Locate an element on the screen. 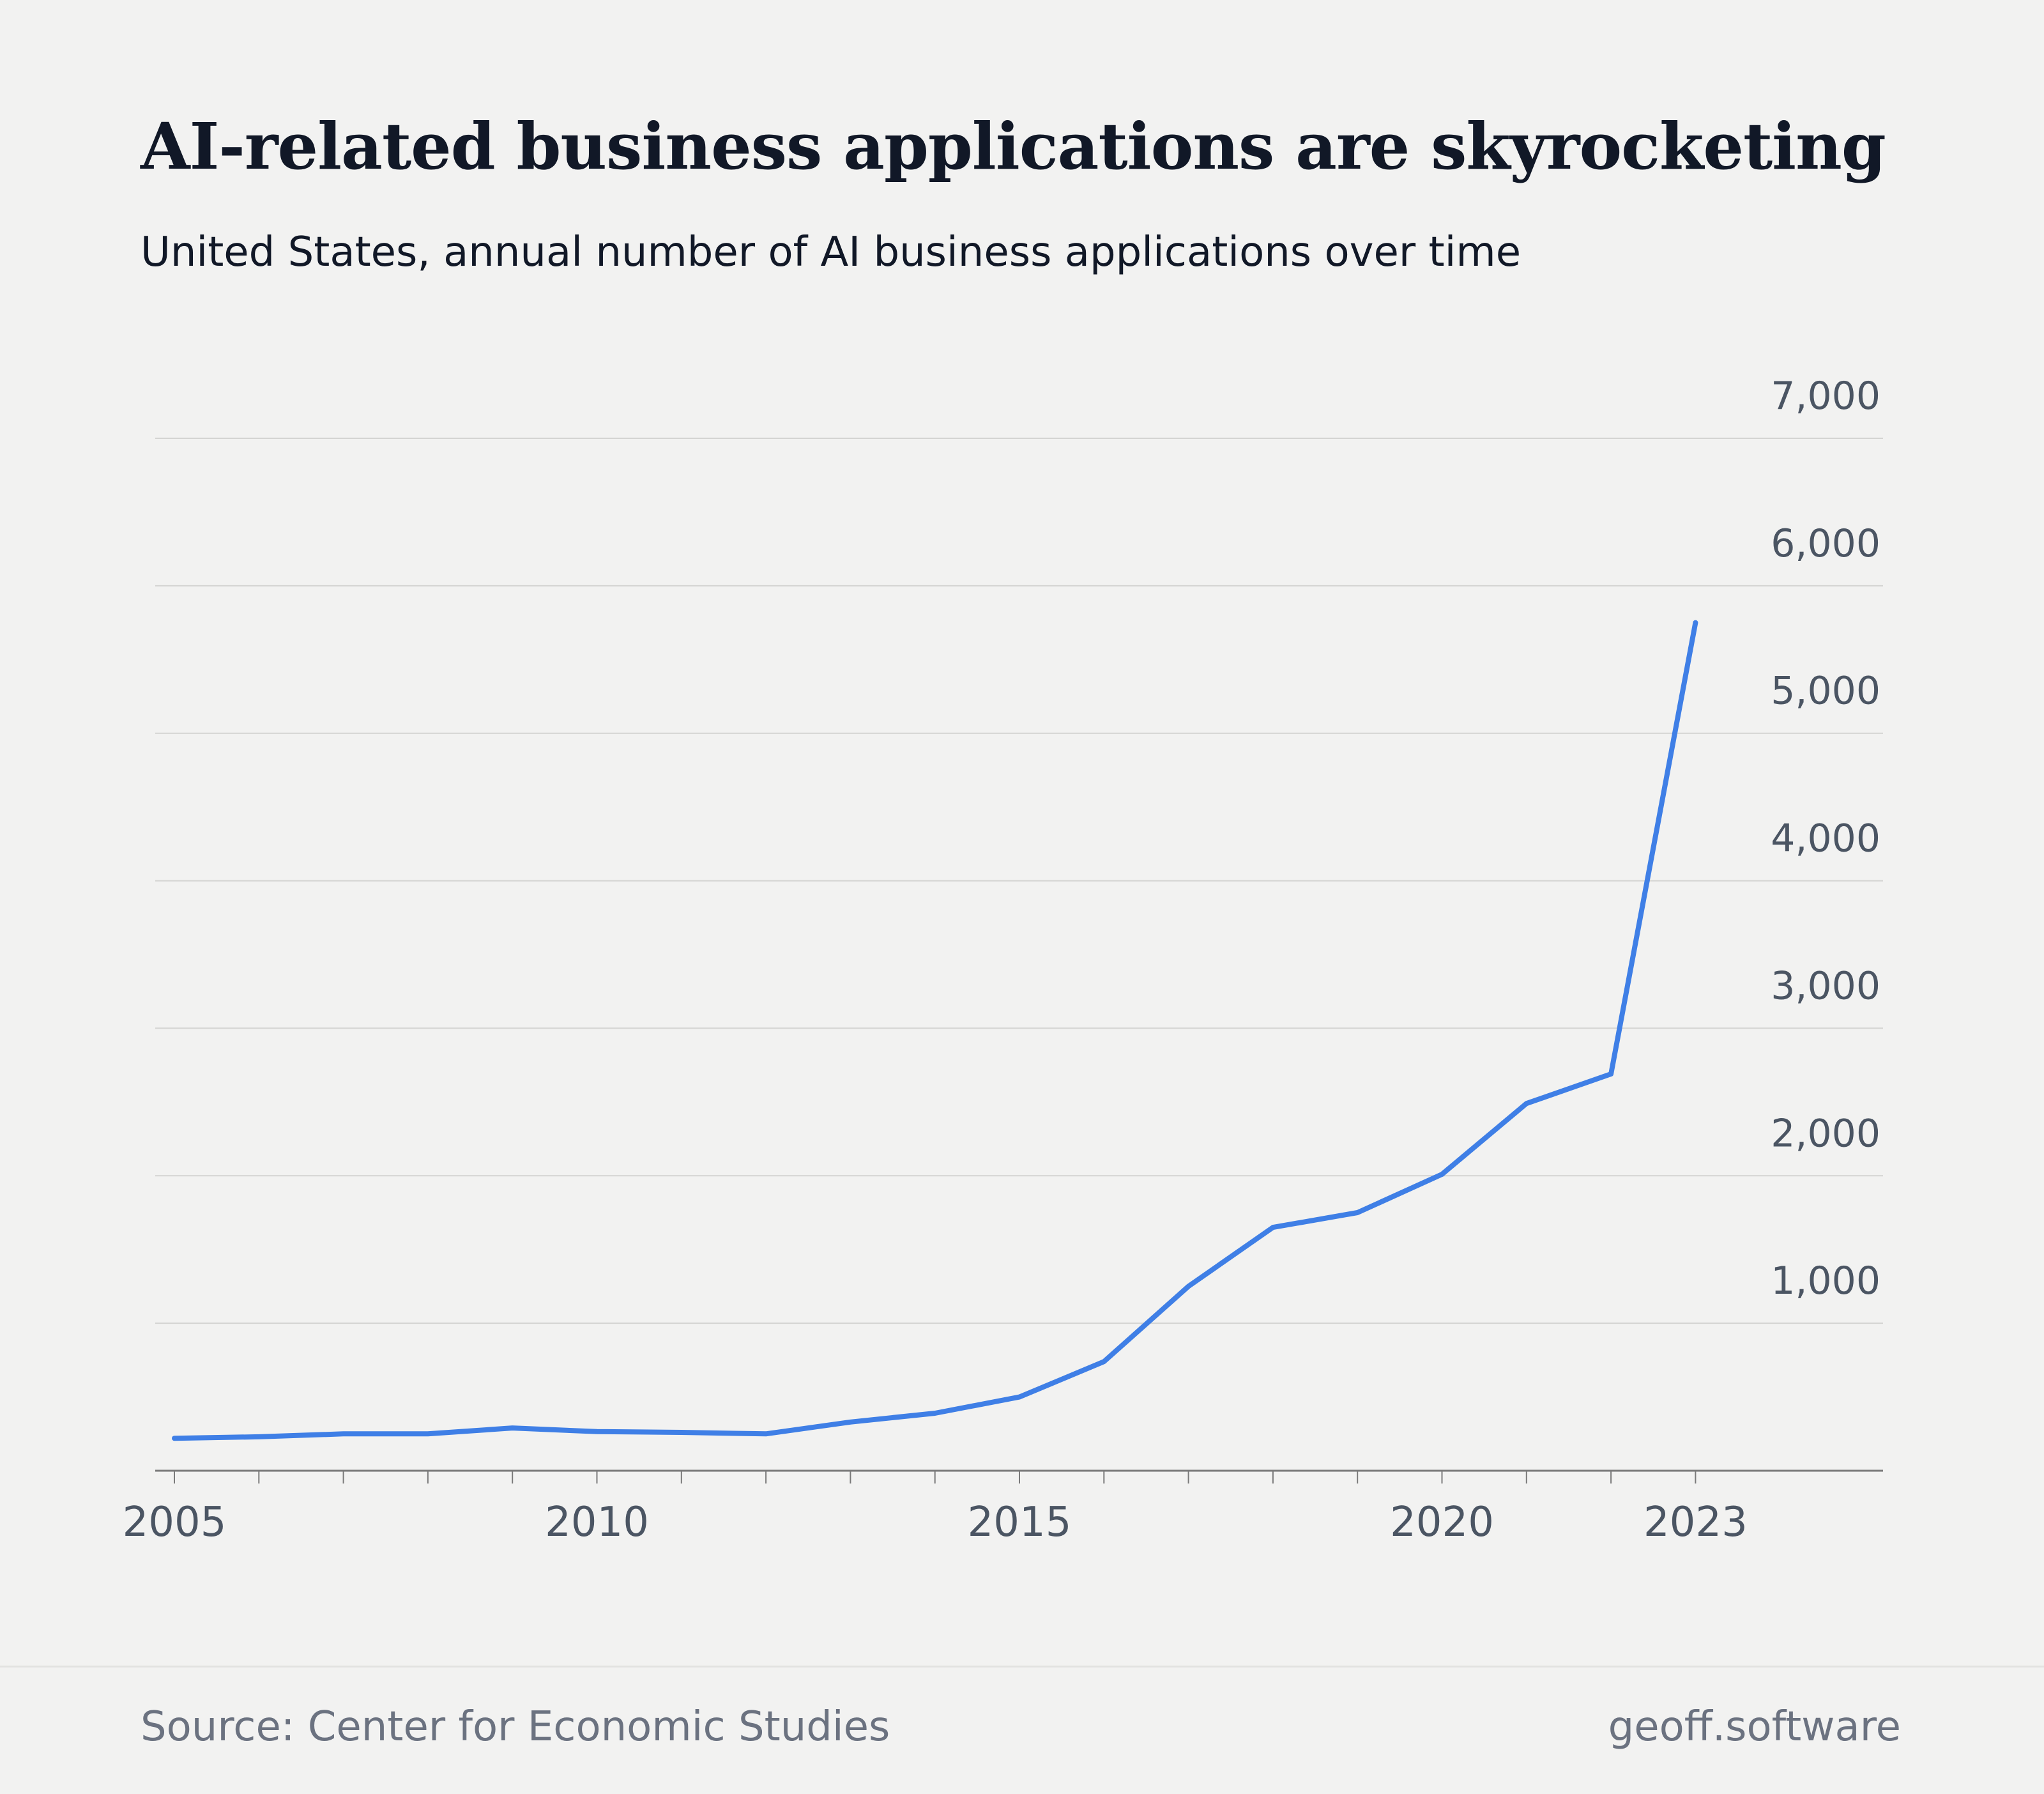 The width and height of the screenshot is (2044, 1794). y-tick-label: 6,000 is located at coordinates (1825, 543).